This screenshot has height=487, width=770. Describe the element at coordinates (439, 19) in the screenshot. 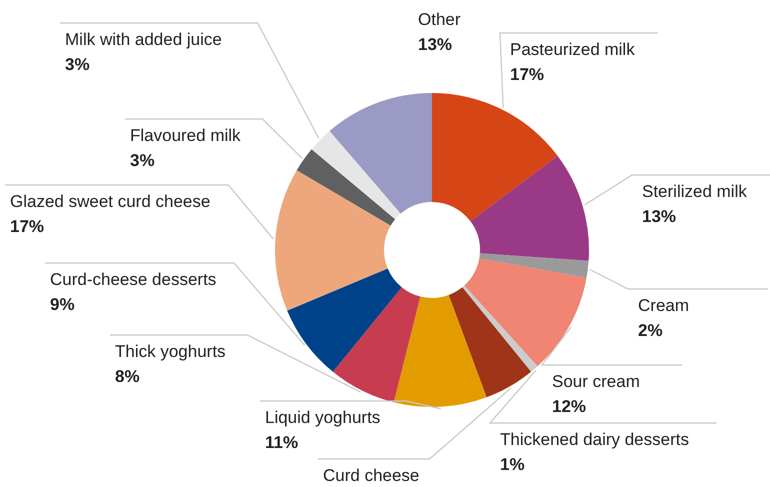

I see `slice-label: Other` at that location.